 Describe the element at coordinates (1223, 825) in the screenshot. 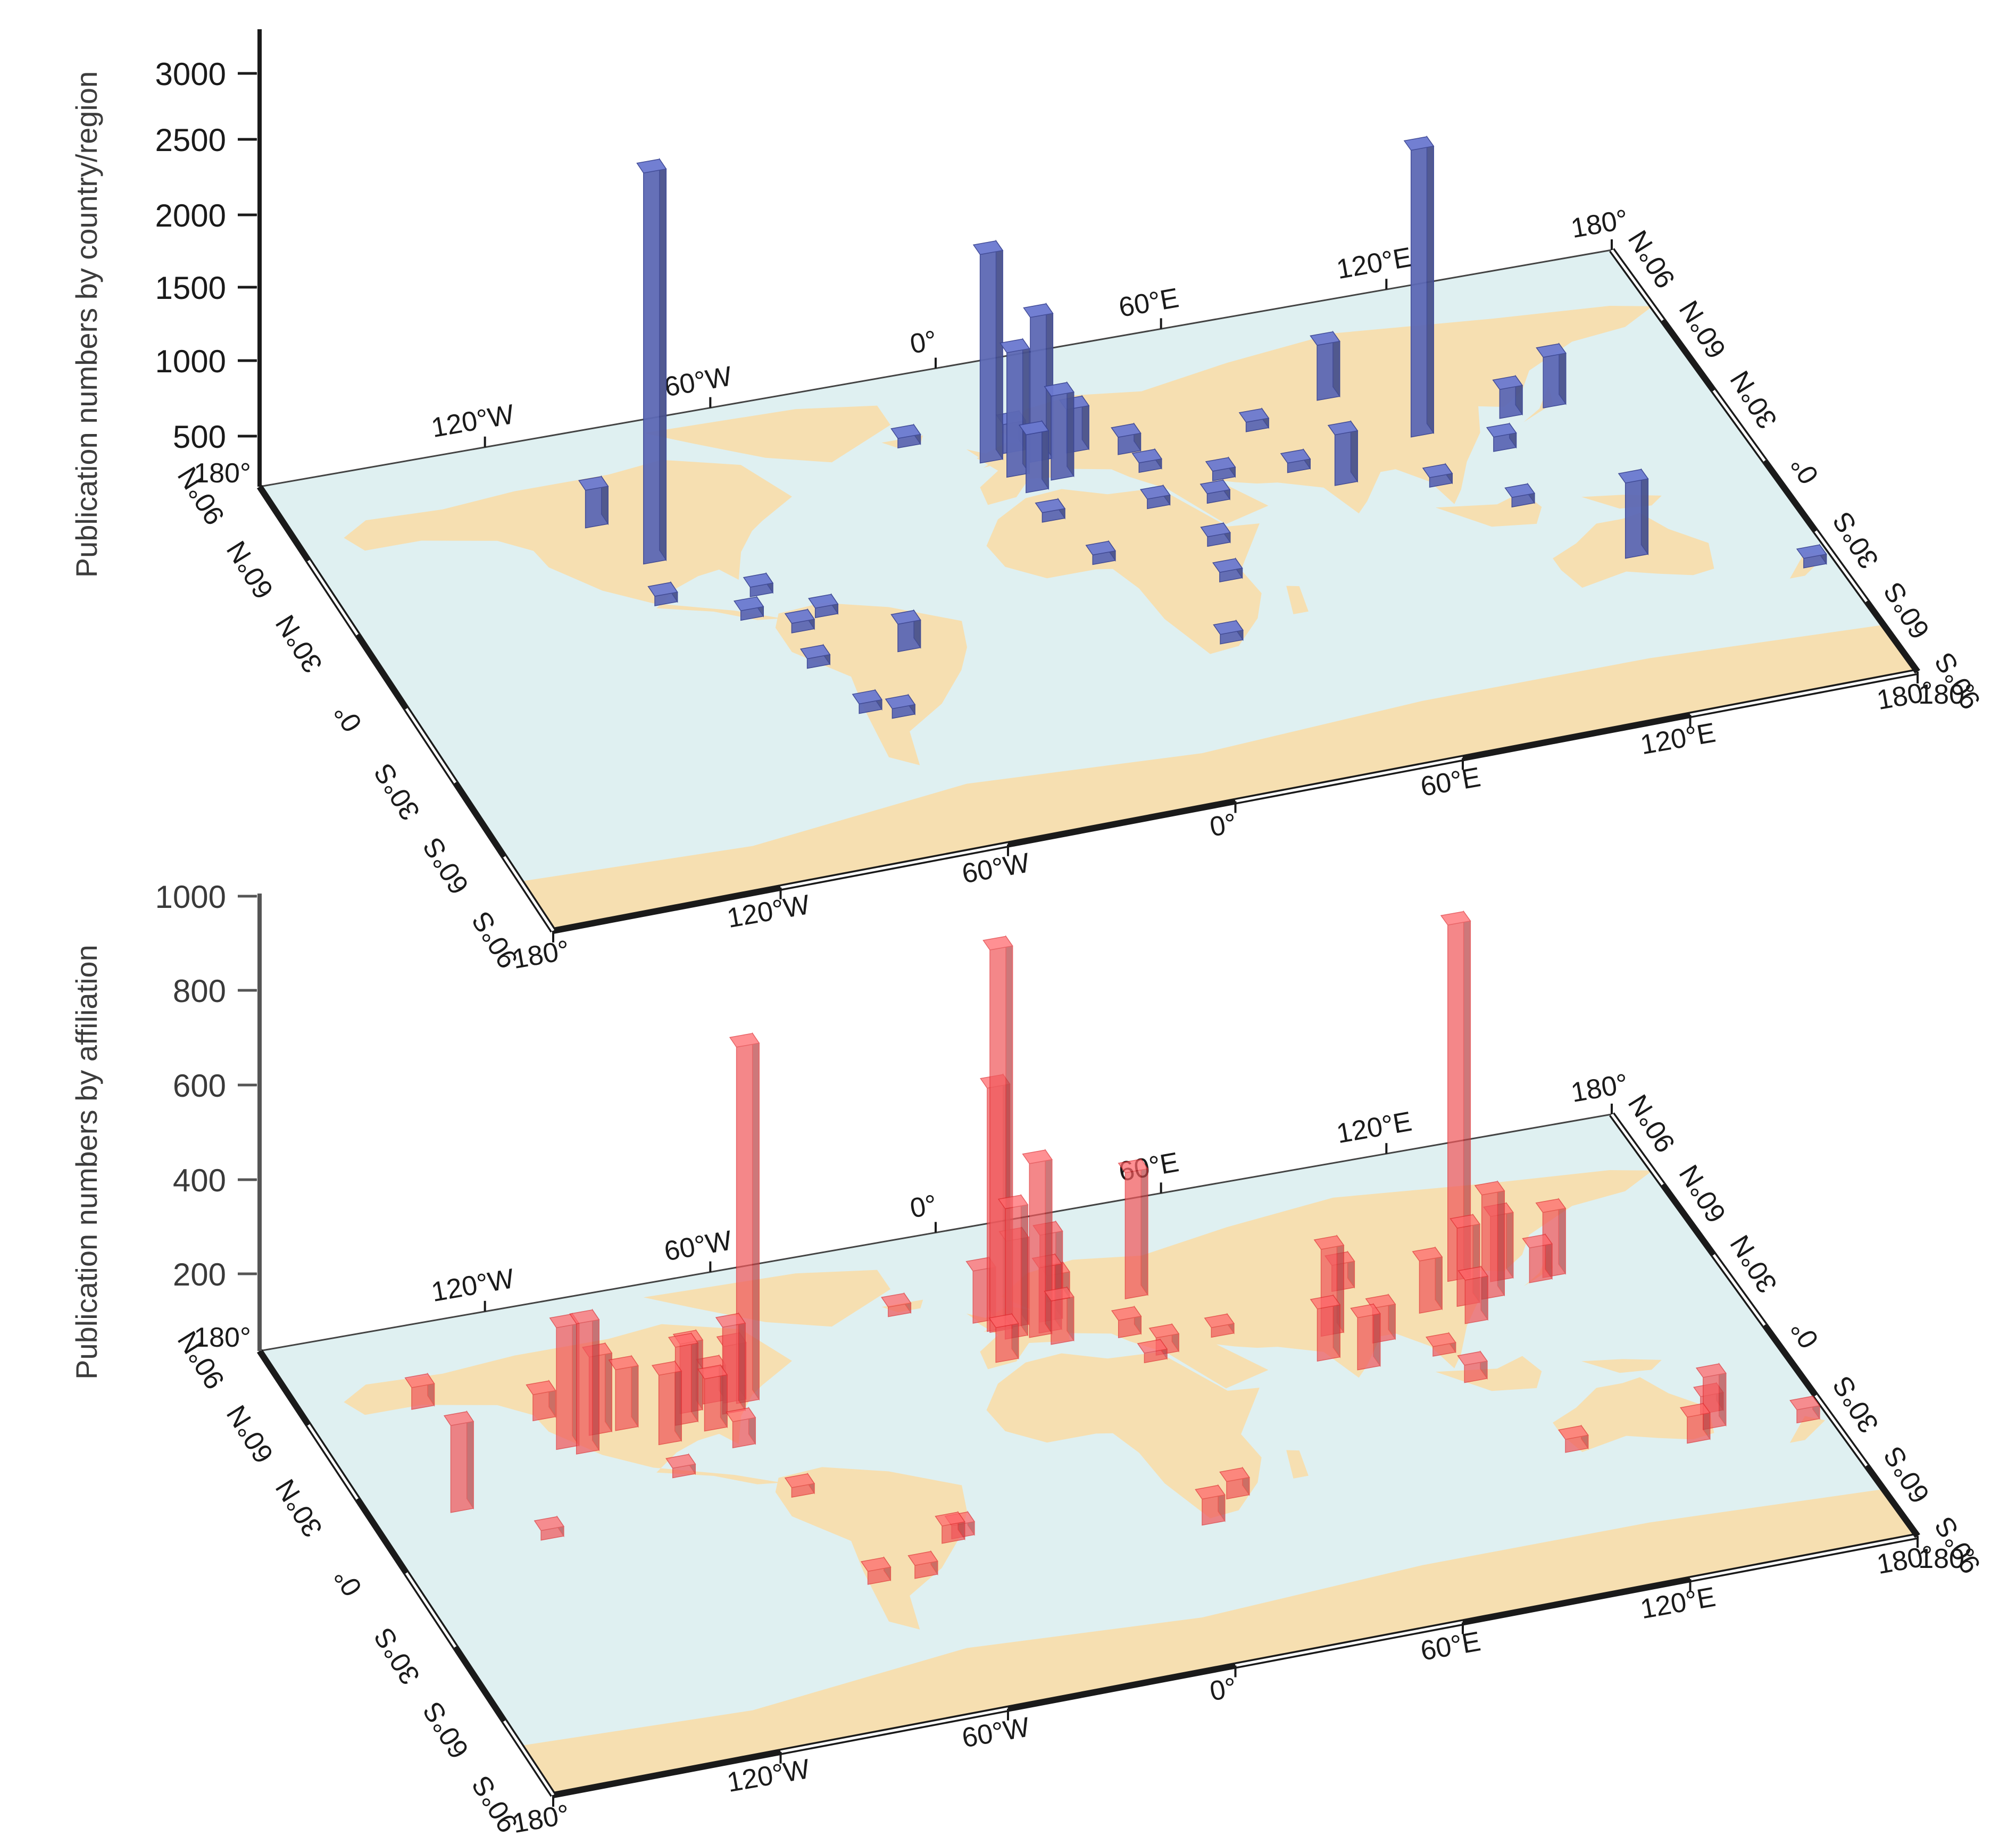

I see `lon-tick-label-front: 0°` at that location.